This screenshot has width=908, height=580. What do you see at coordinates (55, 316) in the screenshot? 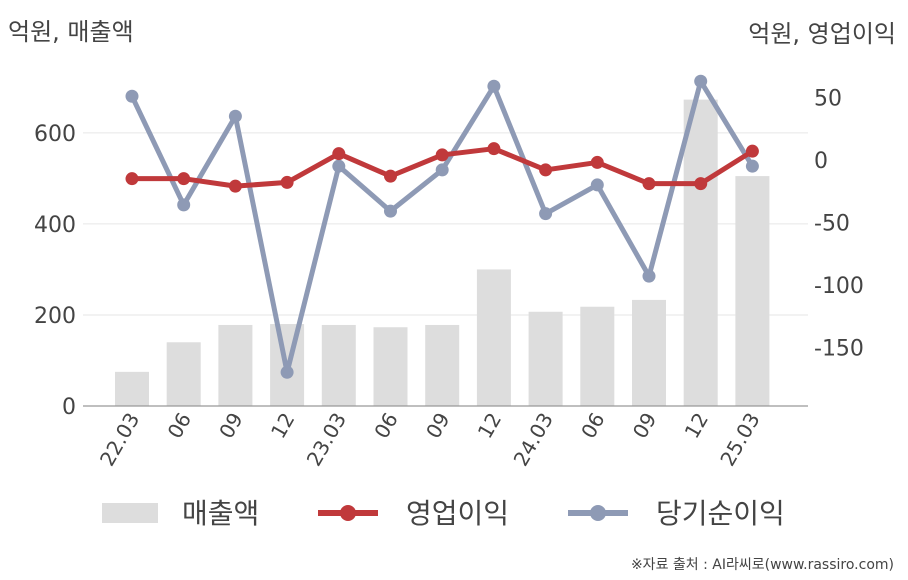
I see `y-left-tick-label: 200` at bounding box center [55, 316].